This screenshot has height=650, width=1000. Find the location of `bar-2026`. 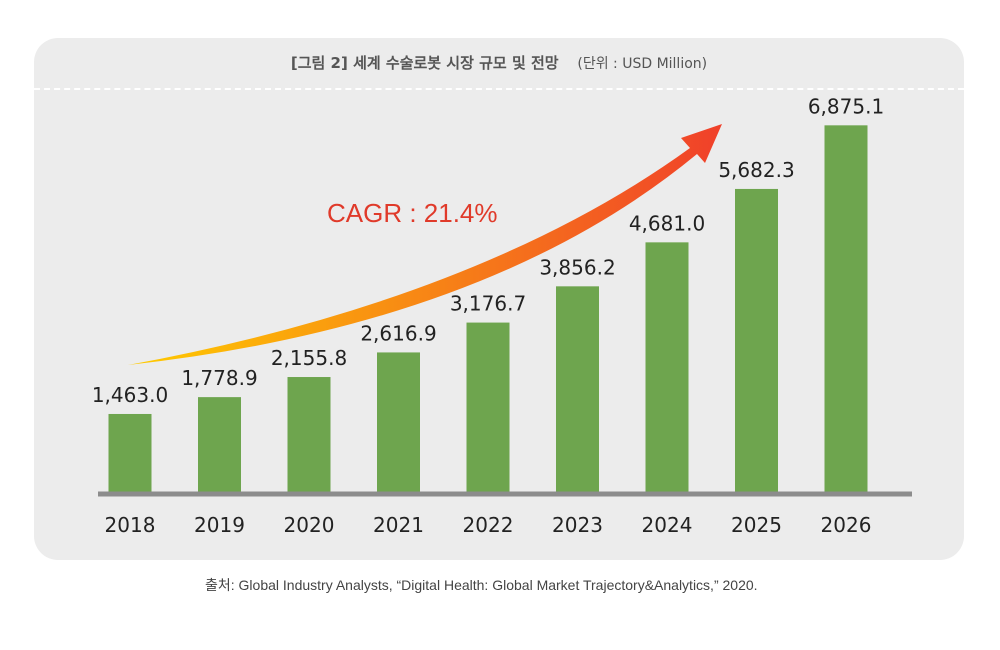

bar-2026 is located at coordinates (846, 308).